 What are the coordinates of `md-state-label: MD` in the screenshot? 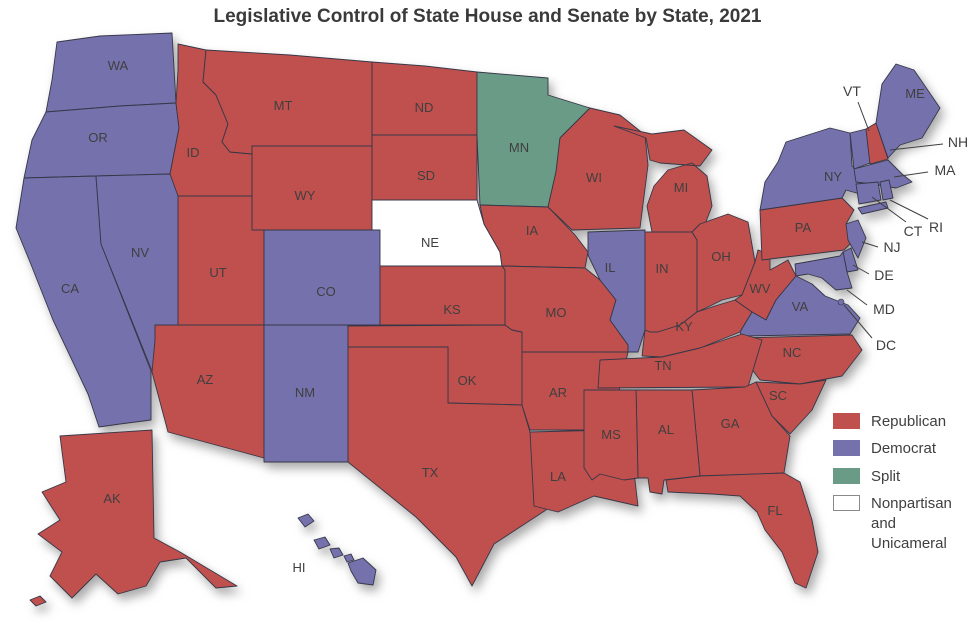 It's located at (884, 309).